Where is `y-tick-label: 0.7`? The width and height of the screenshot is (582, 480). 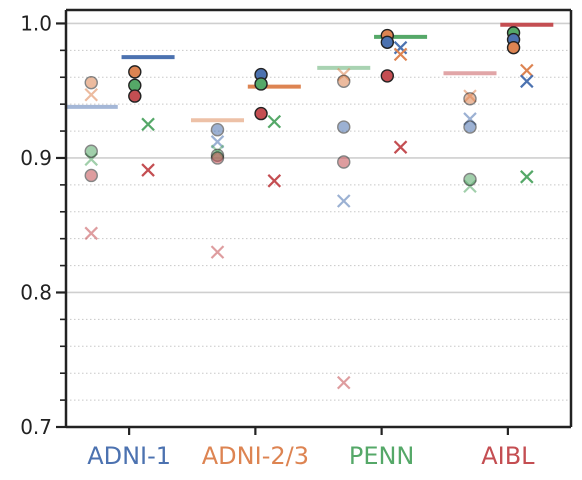
y-tick-label: 0.7 is located at coordinates (36, 427).